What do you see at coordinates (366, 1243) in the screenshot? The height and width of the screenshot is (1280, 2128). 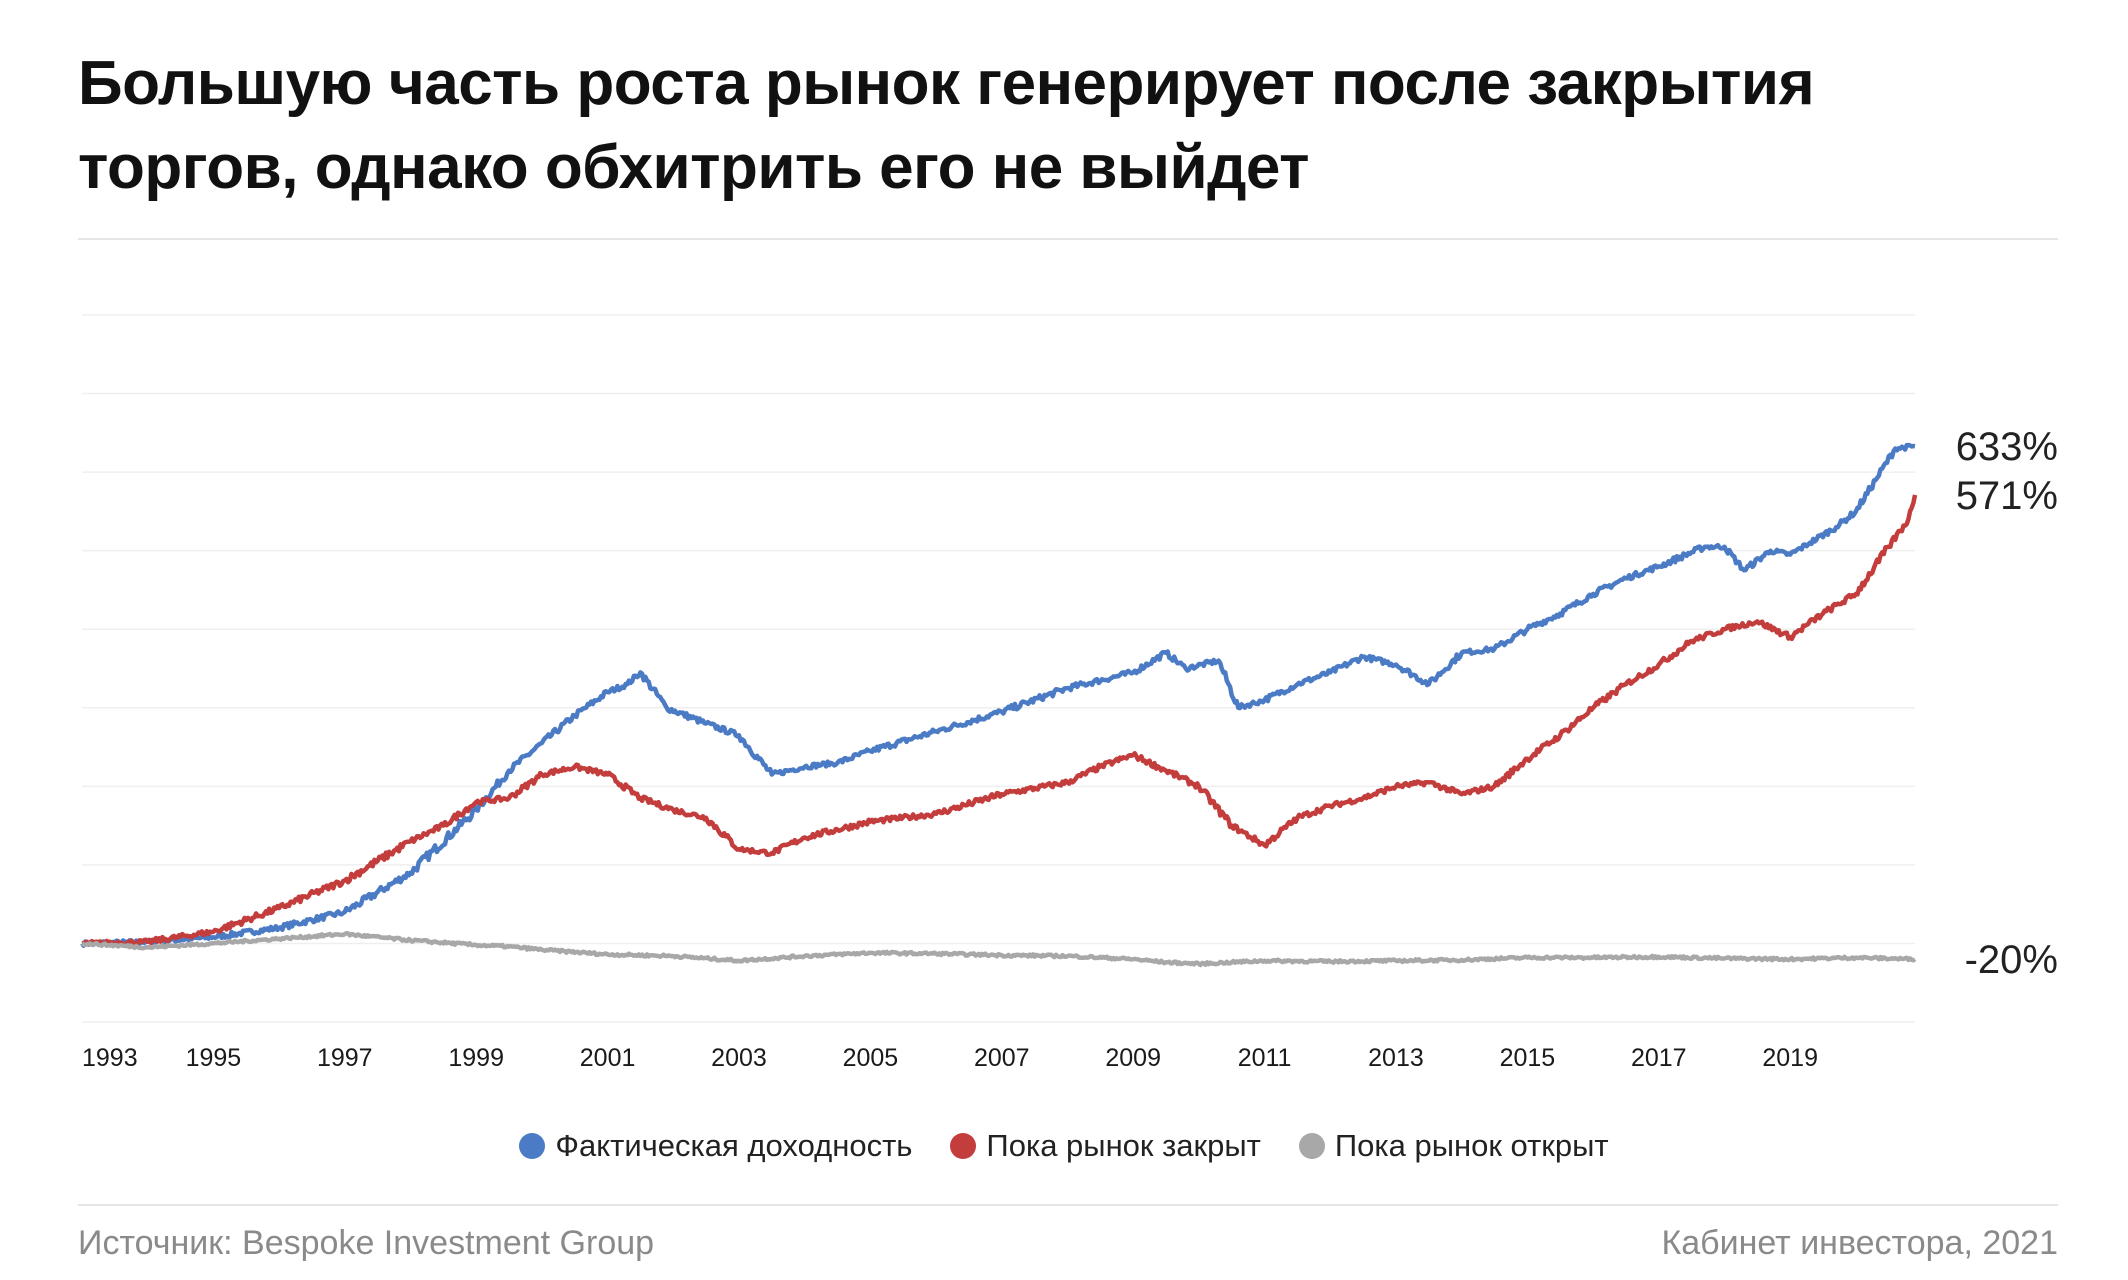 I see `source-note: Источник: Bespoke Investment Group` at bounding box center [366, 1243].